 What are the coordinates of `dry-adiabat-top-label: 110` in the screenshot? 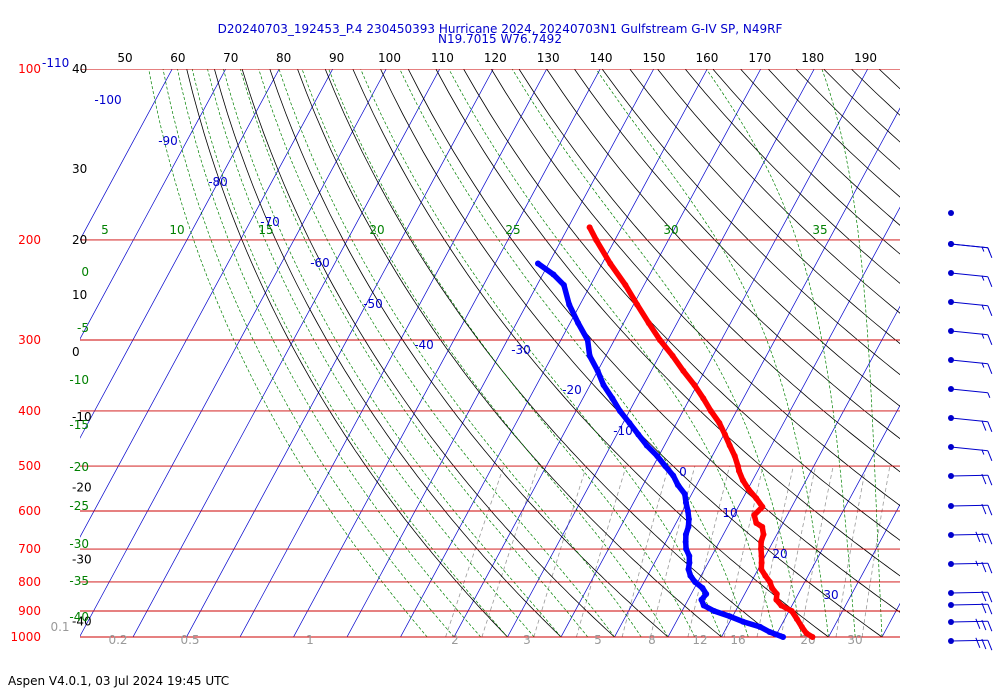 It's located at (442, 58).